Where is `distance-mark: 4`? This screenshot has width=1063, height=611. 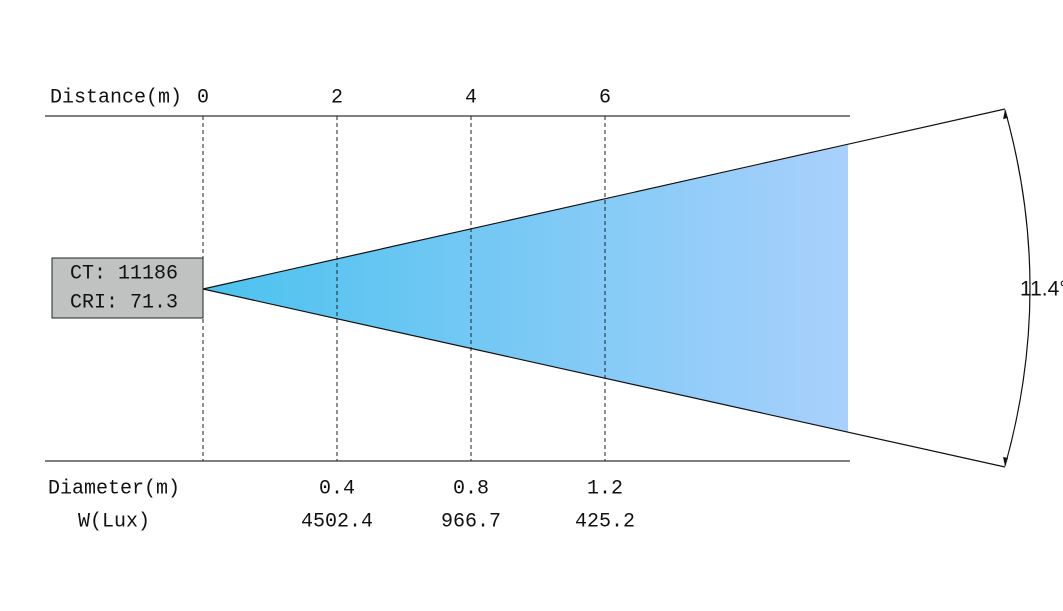 distance-mark: 4 is located at coordinates (471, 97).